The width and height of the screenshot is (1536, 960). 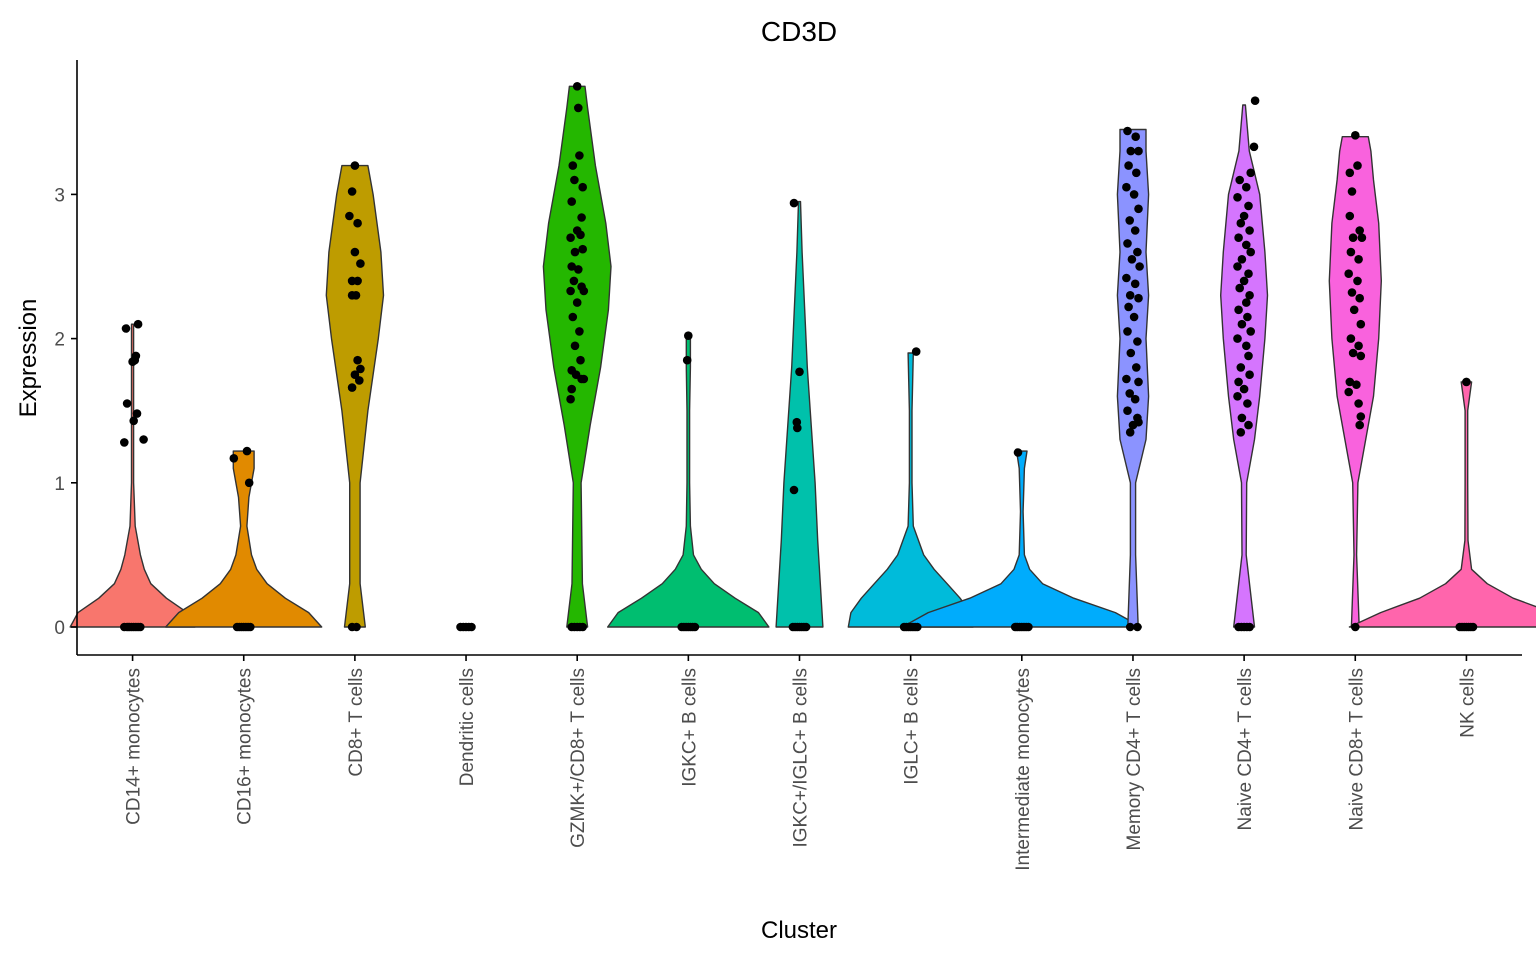 I want to click on x-tick-label: IGKC+/IGLC+ B cells, so click(x=801, y=758).